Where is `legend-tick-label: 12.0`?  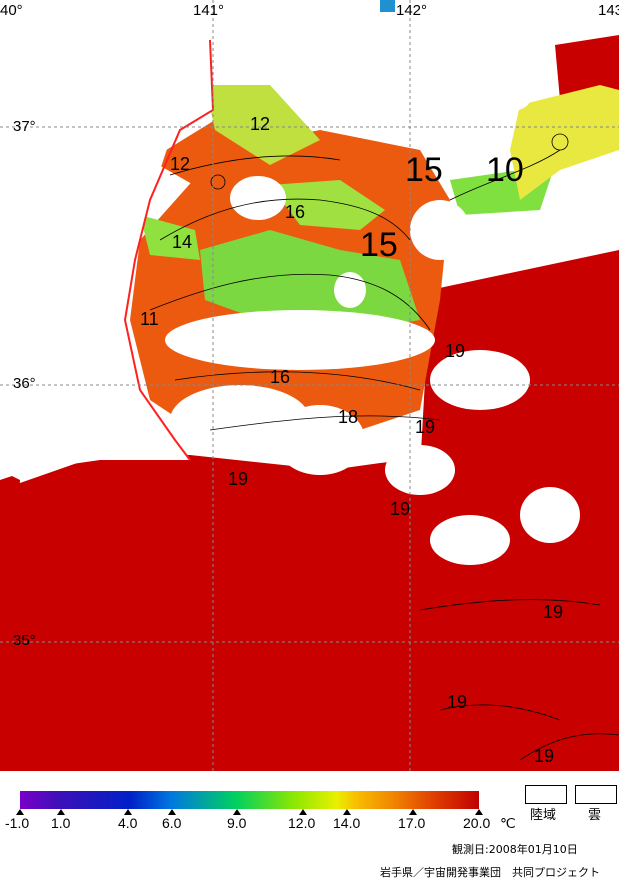
legend-tick-label: 12.0 is located at coordinates (302, 823).